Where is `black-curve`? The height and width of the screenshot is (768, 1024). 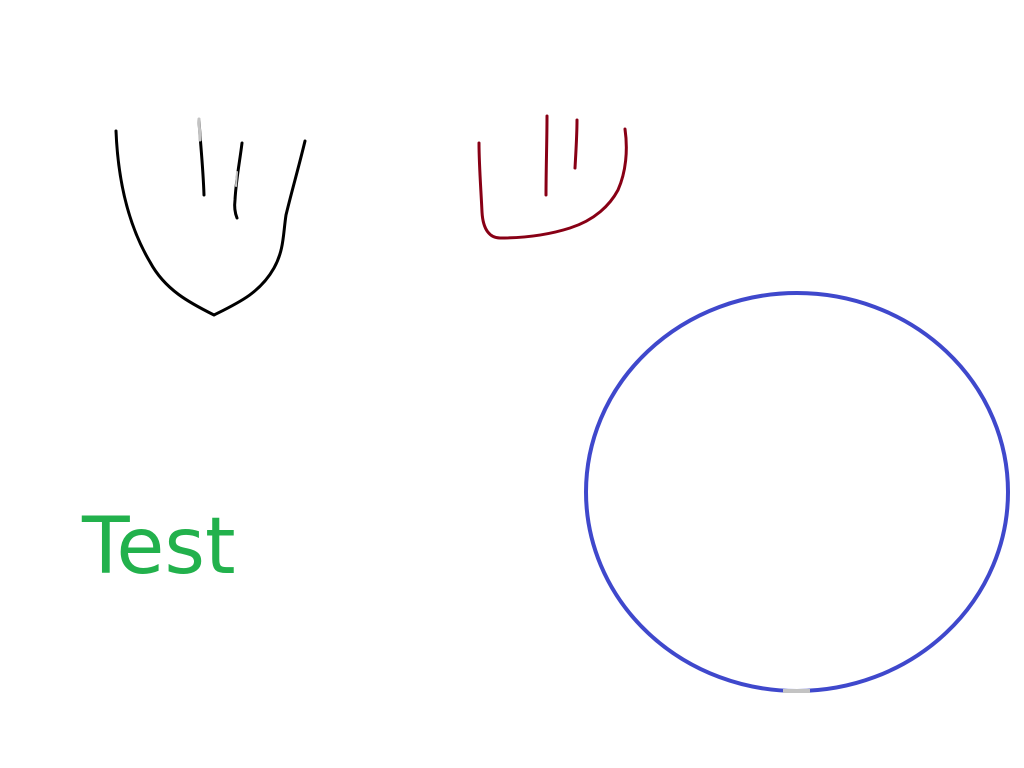 black-curve is located at coordinates (210, 223).